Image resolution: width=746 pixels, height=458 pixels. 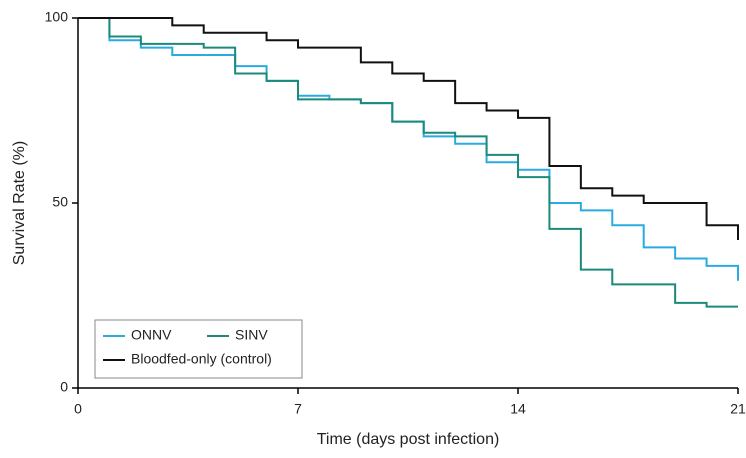 I want to click on y-tick-label: 50, so click(x=60, y=202).